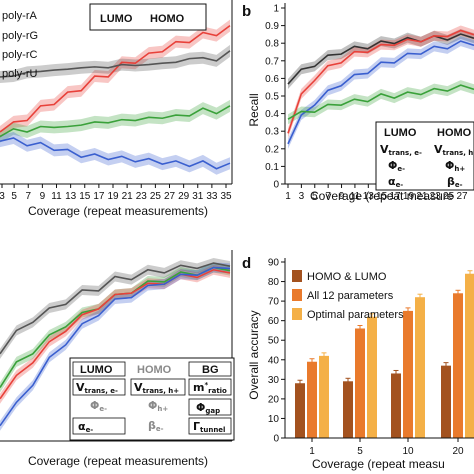  What do you see at coordinates (276, 439) in the screenshot?
I see `d-y-tick-label: 0` at bounding box center [276, 439].